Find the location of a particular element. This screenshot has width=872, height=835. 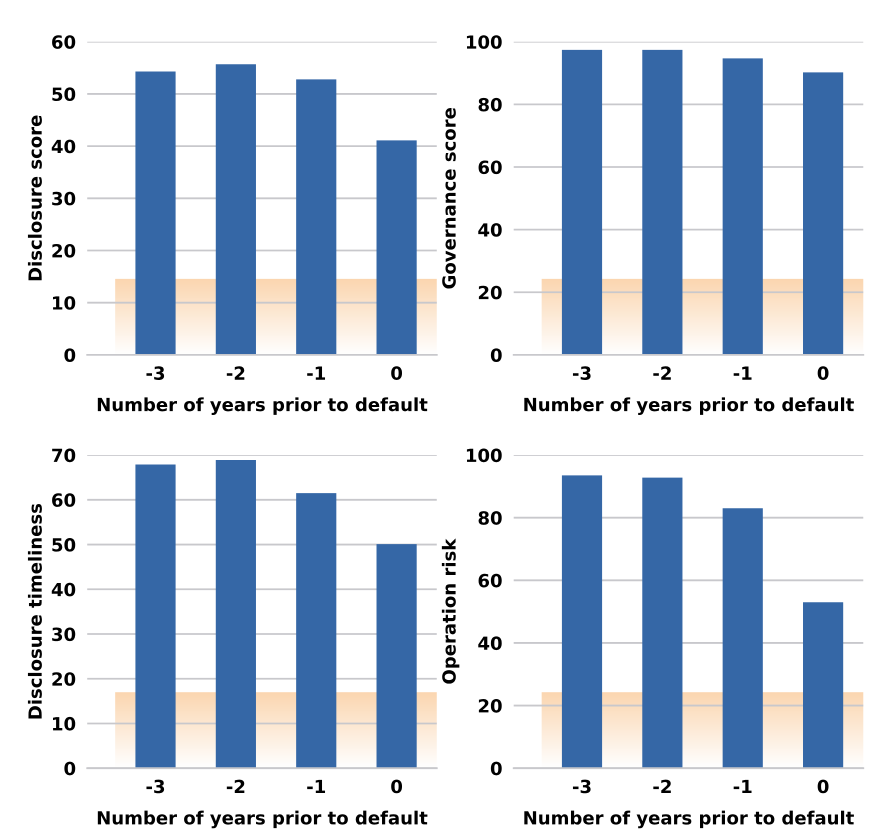

y-axis-title: Operation risk is located at coordinates (451, 611).